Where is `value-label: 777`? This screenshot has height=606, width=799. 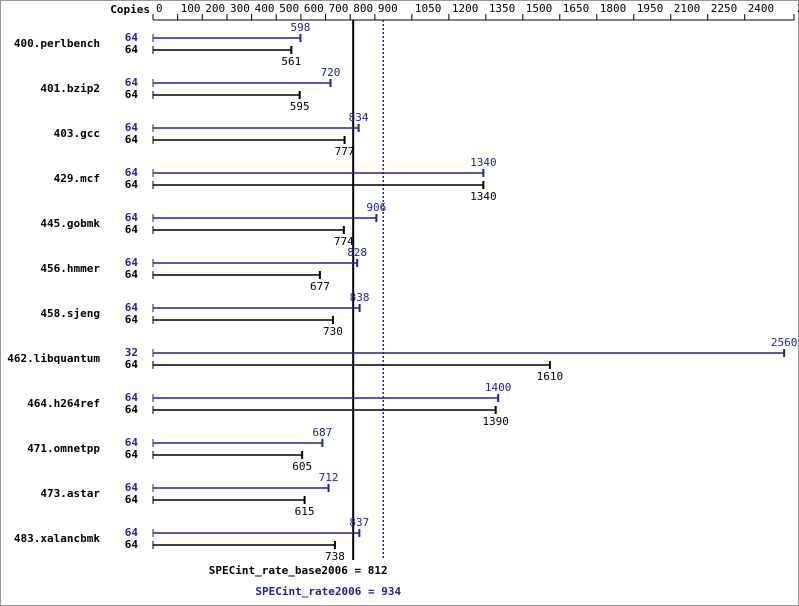
value-label: 777 is located at coordinates (345, 151).